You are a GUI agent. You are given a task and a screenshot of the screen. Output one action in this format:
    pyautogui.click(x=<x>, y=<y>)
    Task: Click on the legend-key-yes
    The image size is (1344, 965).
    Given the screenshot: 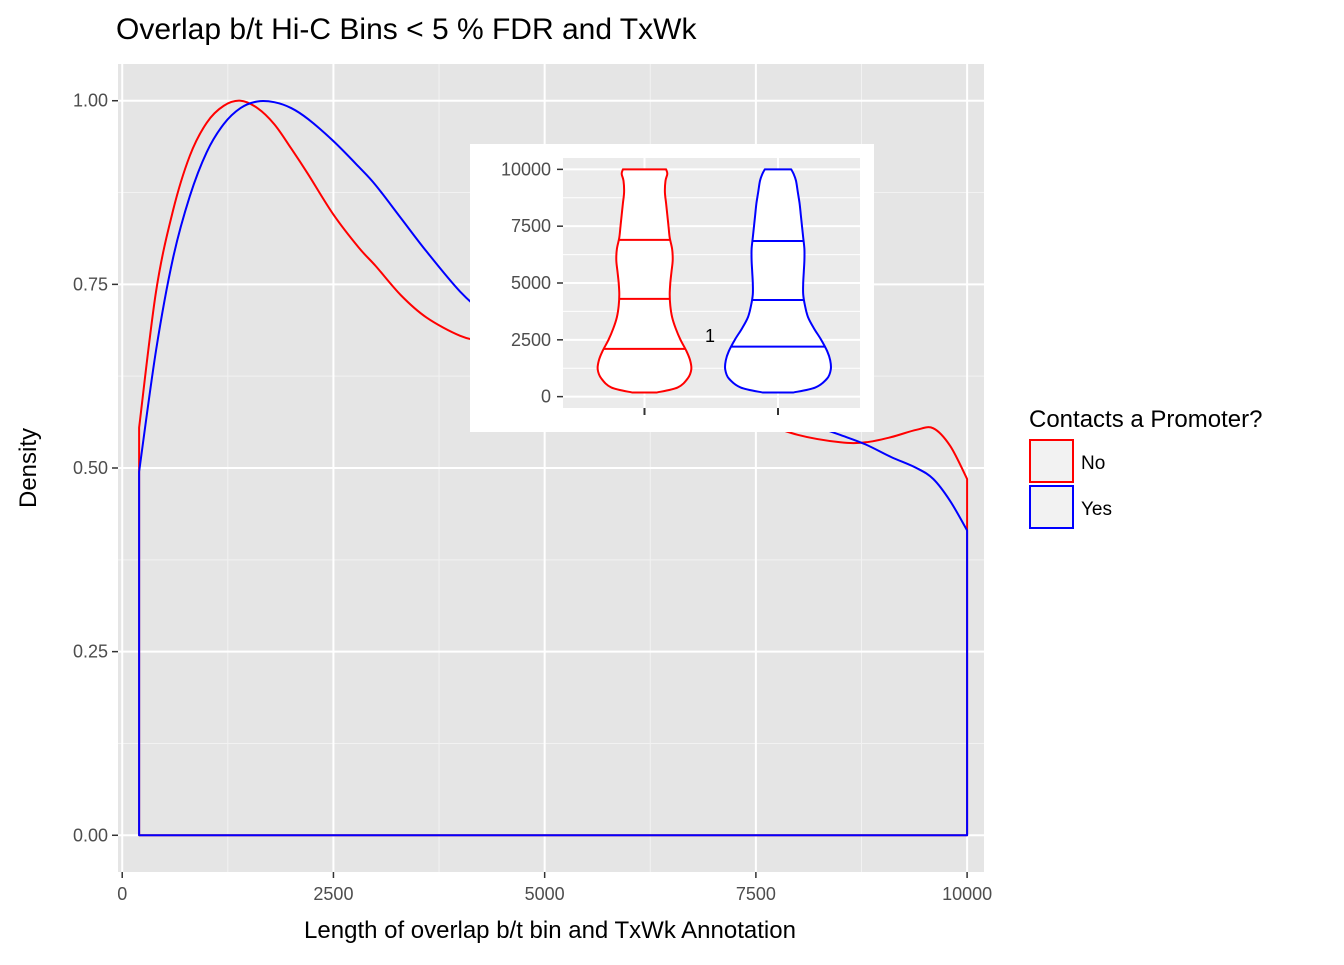 What is the action you would take?
    pyautogui.click(x=1051, y=507)
    